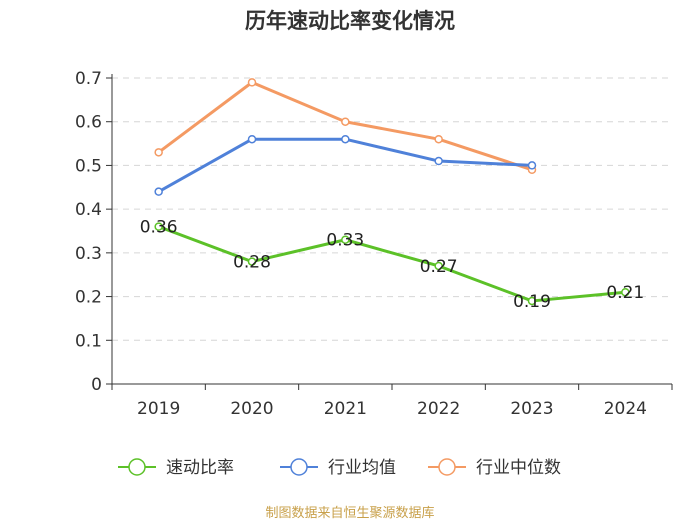  I want to click on y-tick-label: 0.3, so click(88, 254).